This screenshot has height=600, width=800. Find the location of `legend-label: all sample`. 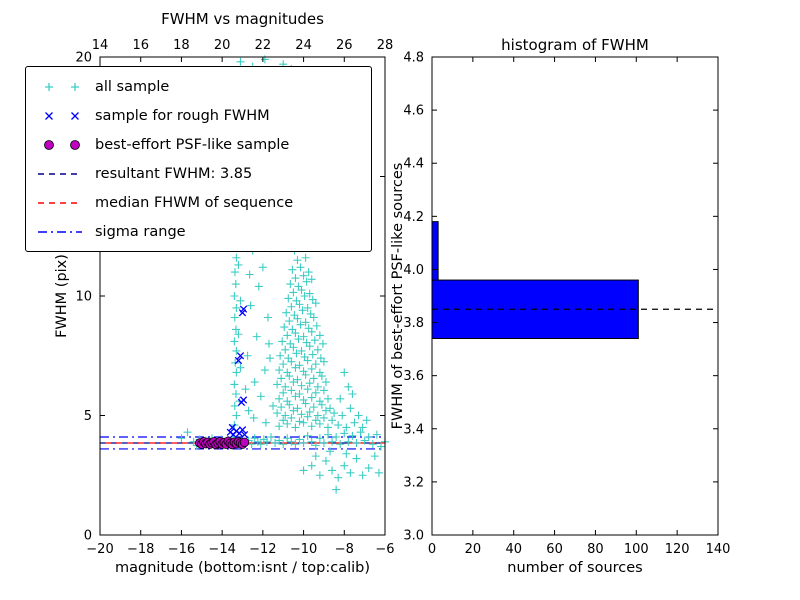

legend-label: all sample is located at coordinates (132, 86).